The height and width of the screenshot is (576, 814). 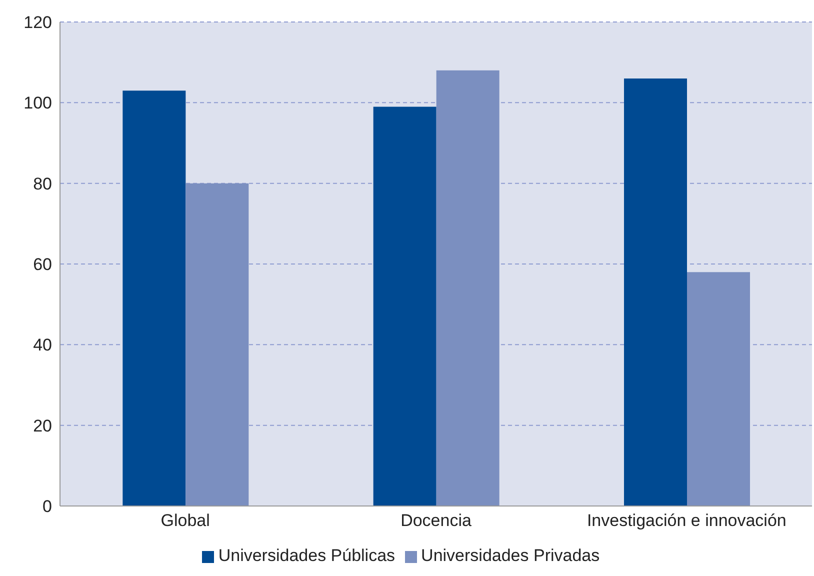 I want to click on y-tick-label: 40, so click(x=42, y=345).